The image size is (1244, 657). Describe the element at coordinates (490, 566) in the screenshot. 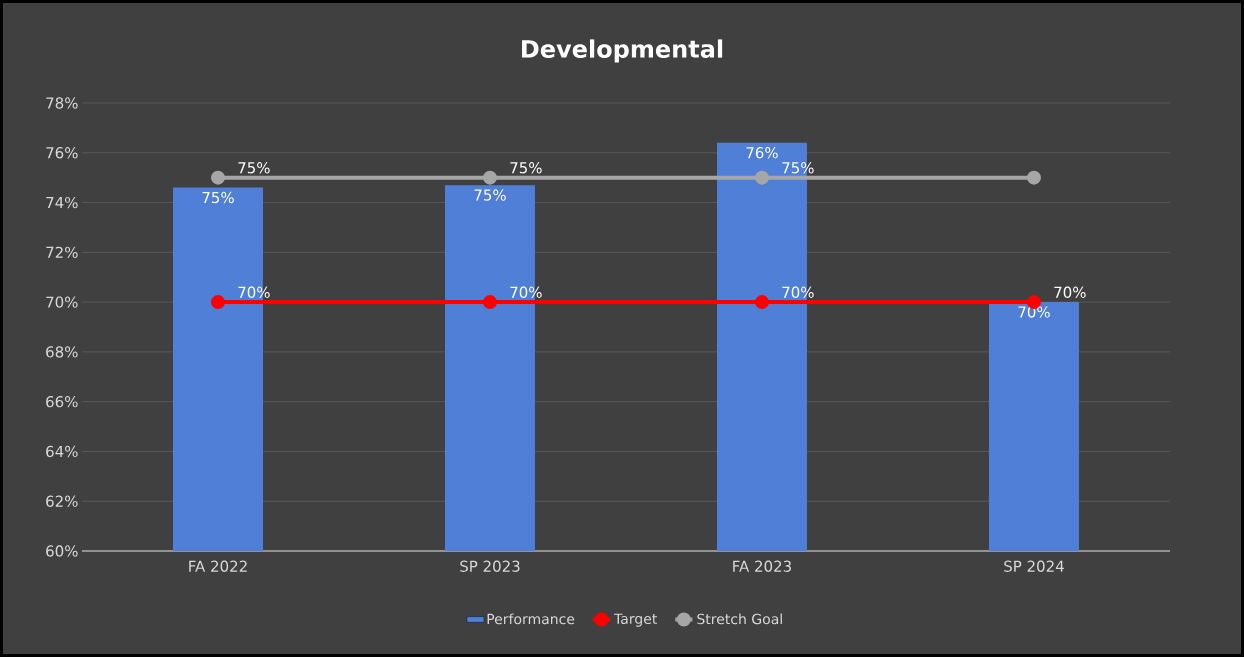

I see `x-tick-label: SP 2023` at that location.